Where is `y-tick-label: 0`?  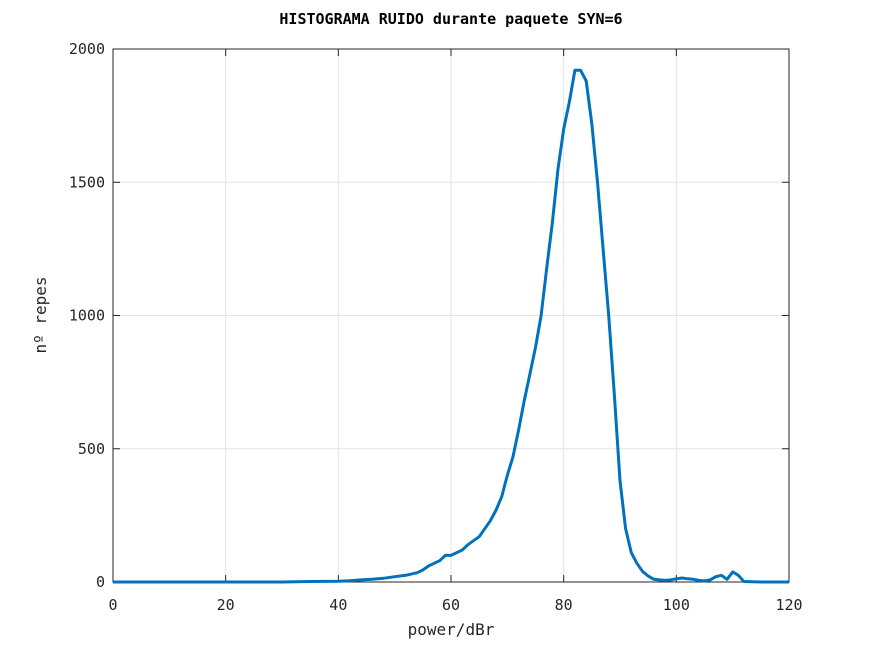
y-tick-label: 0 is located at coordinates (100, 582).